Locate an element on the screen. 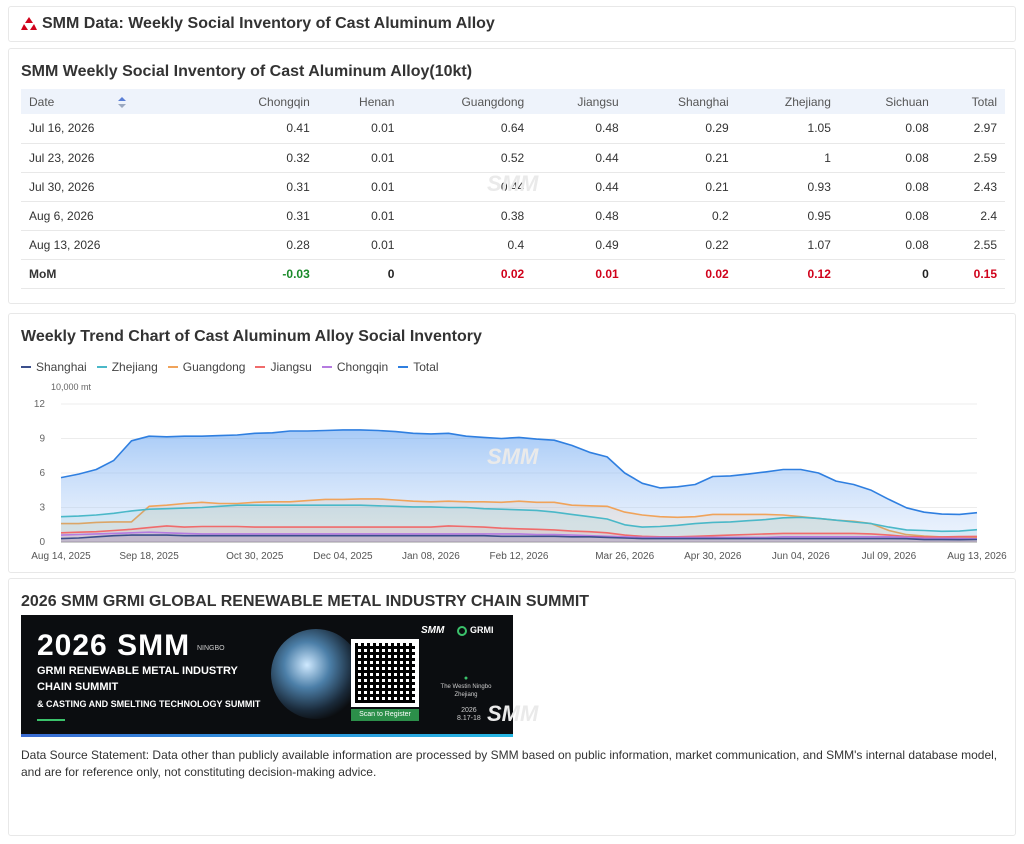  table-cell: 0.21 is located at coordinates (681, 187).